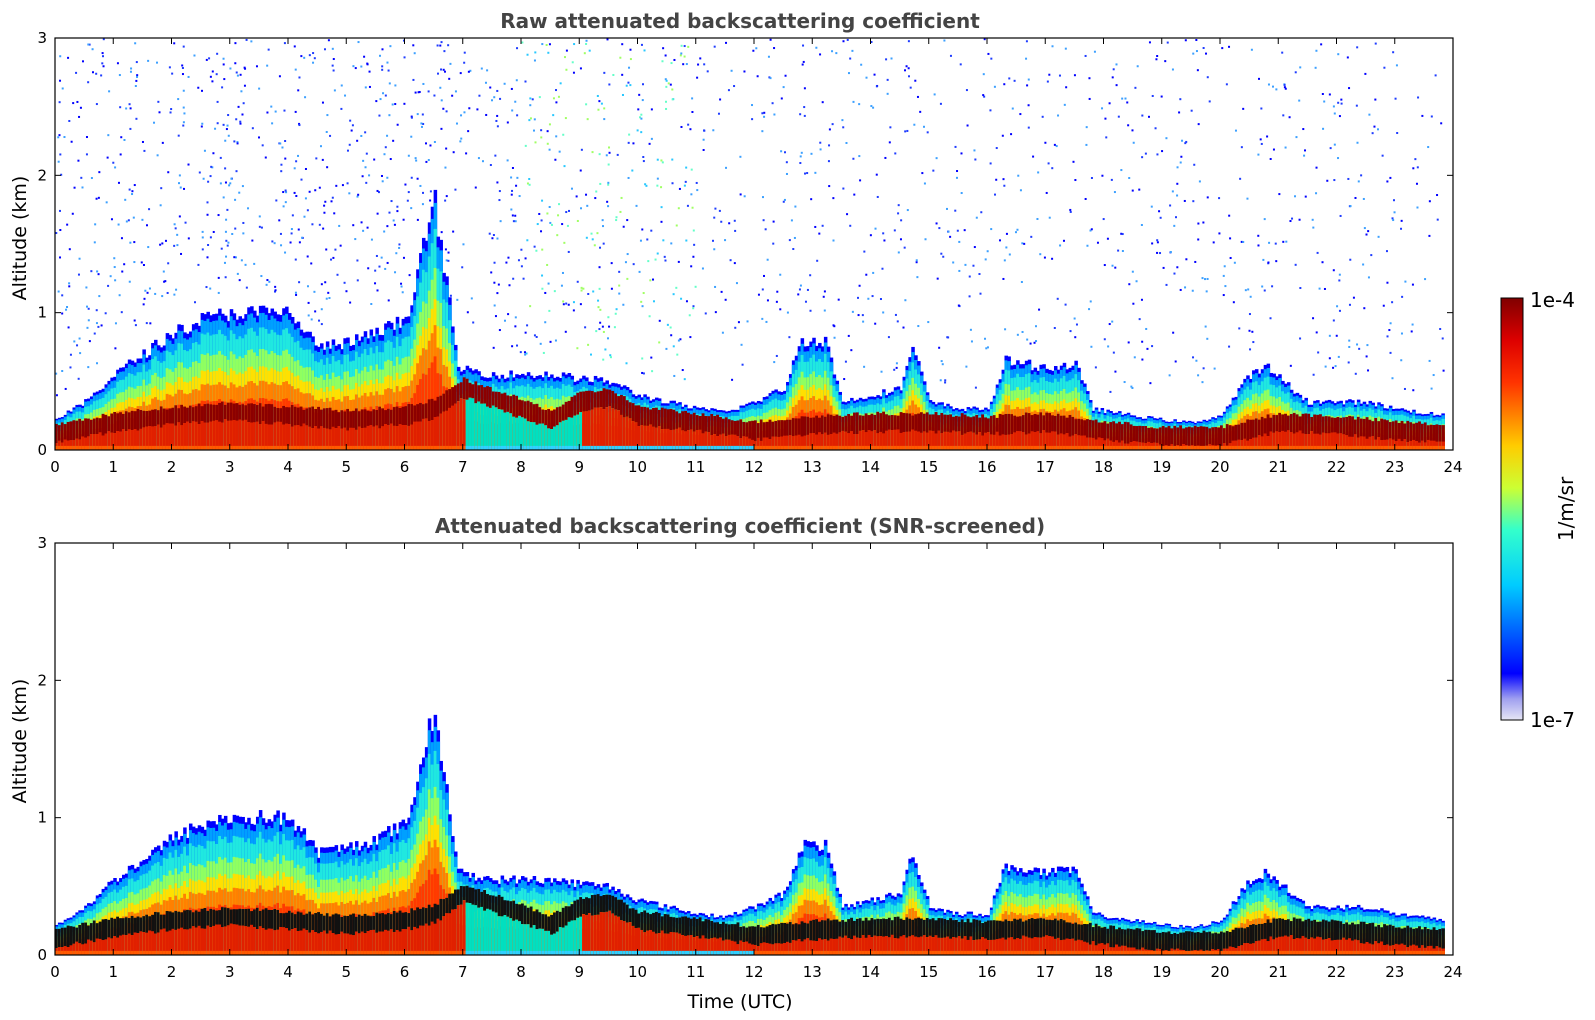  Describe the element at coordinates (405, 467) in the screenshot. I see `top-x-tick-label: 6` at that location.